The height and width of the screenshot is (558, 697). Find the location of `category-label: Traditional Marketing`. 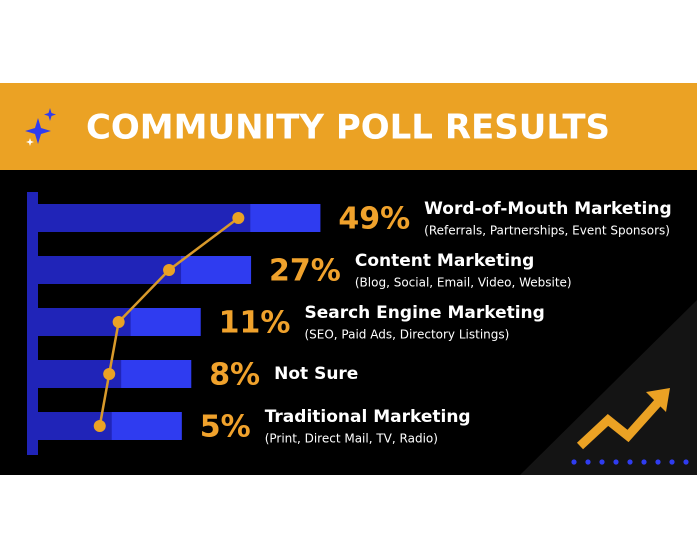

category-label: Traditional Marketing is located at coordinates (368, 417).